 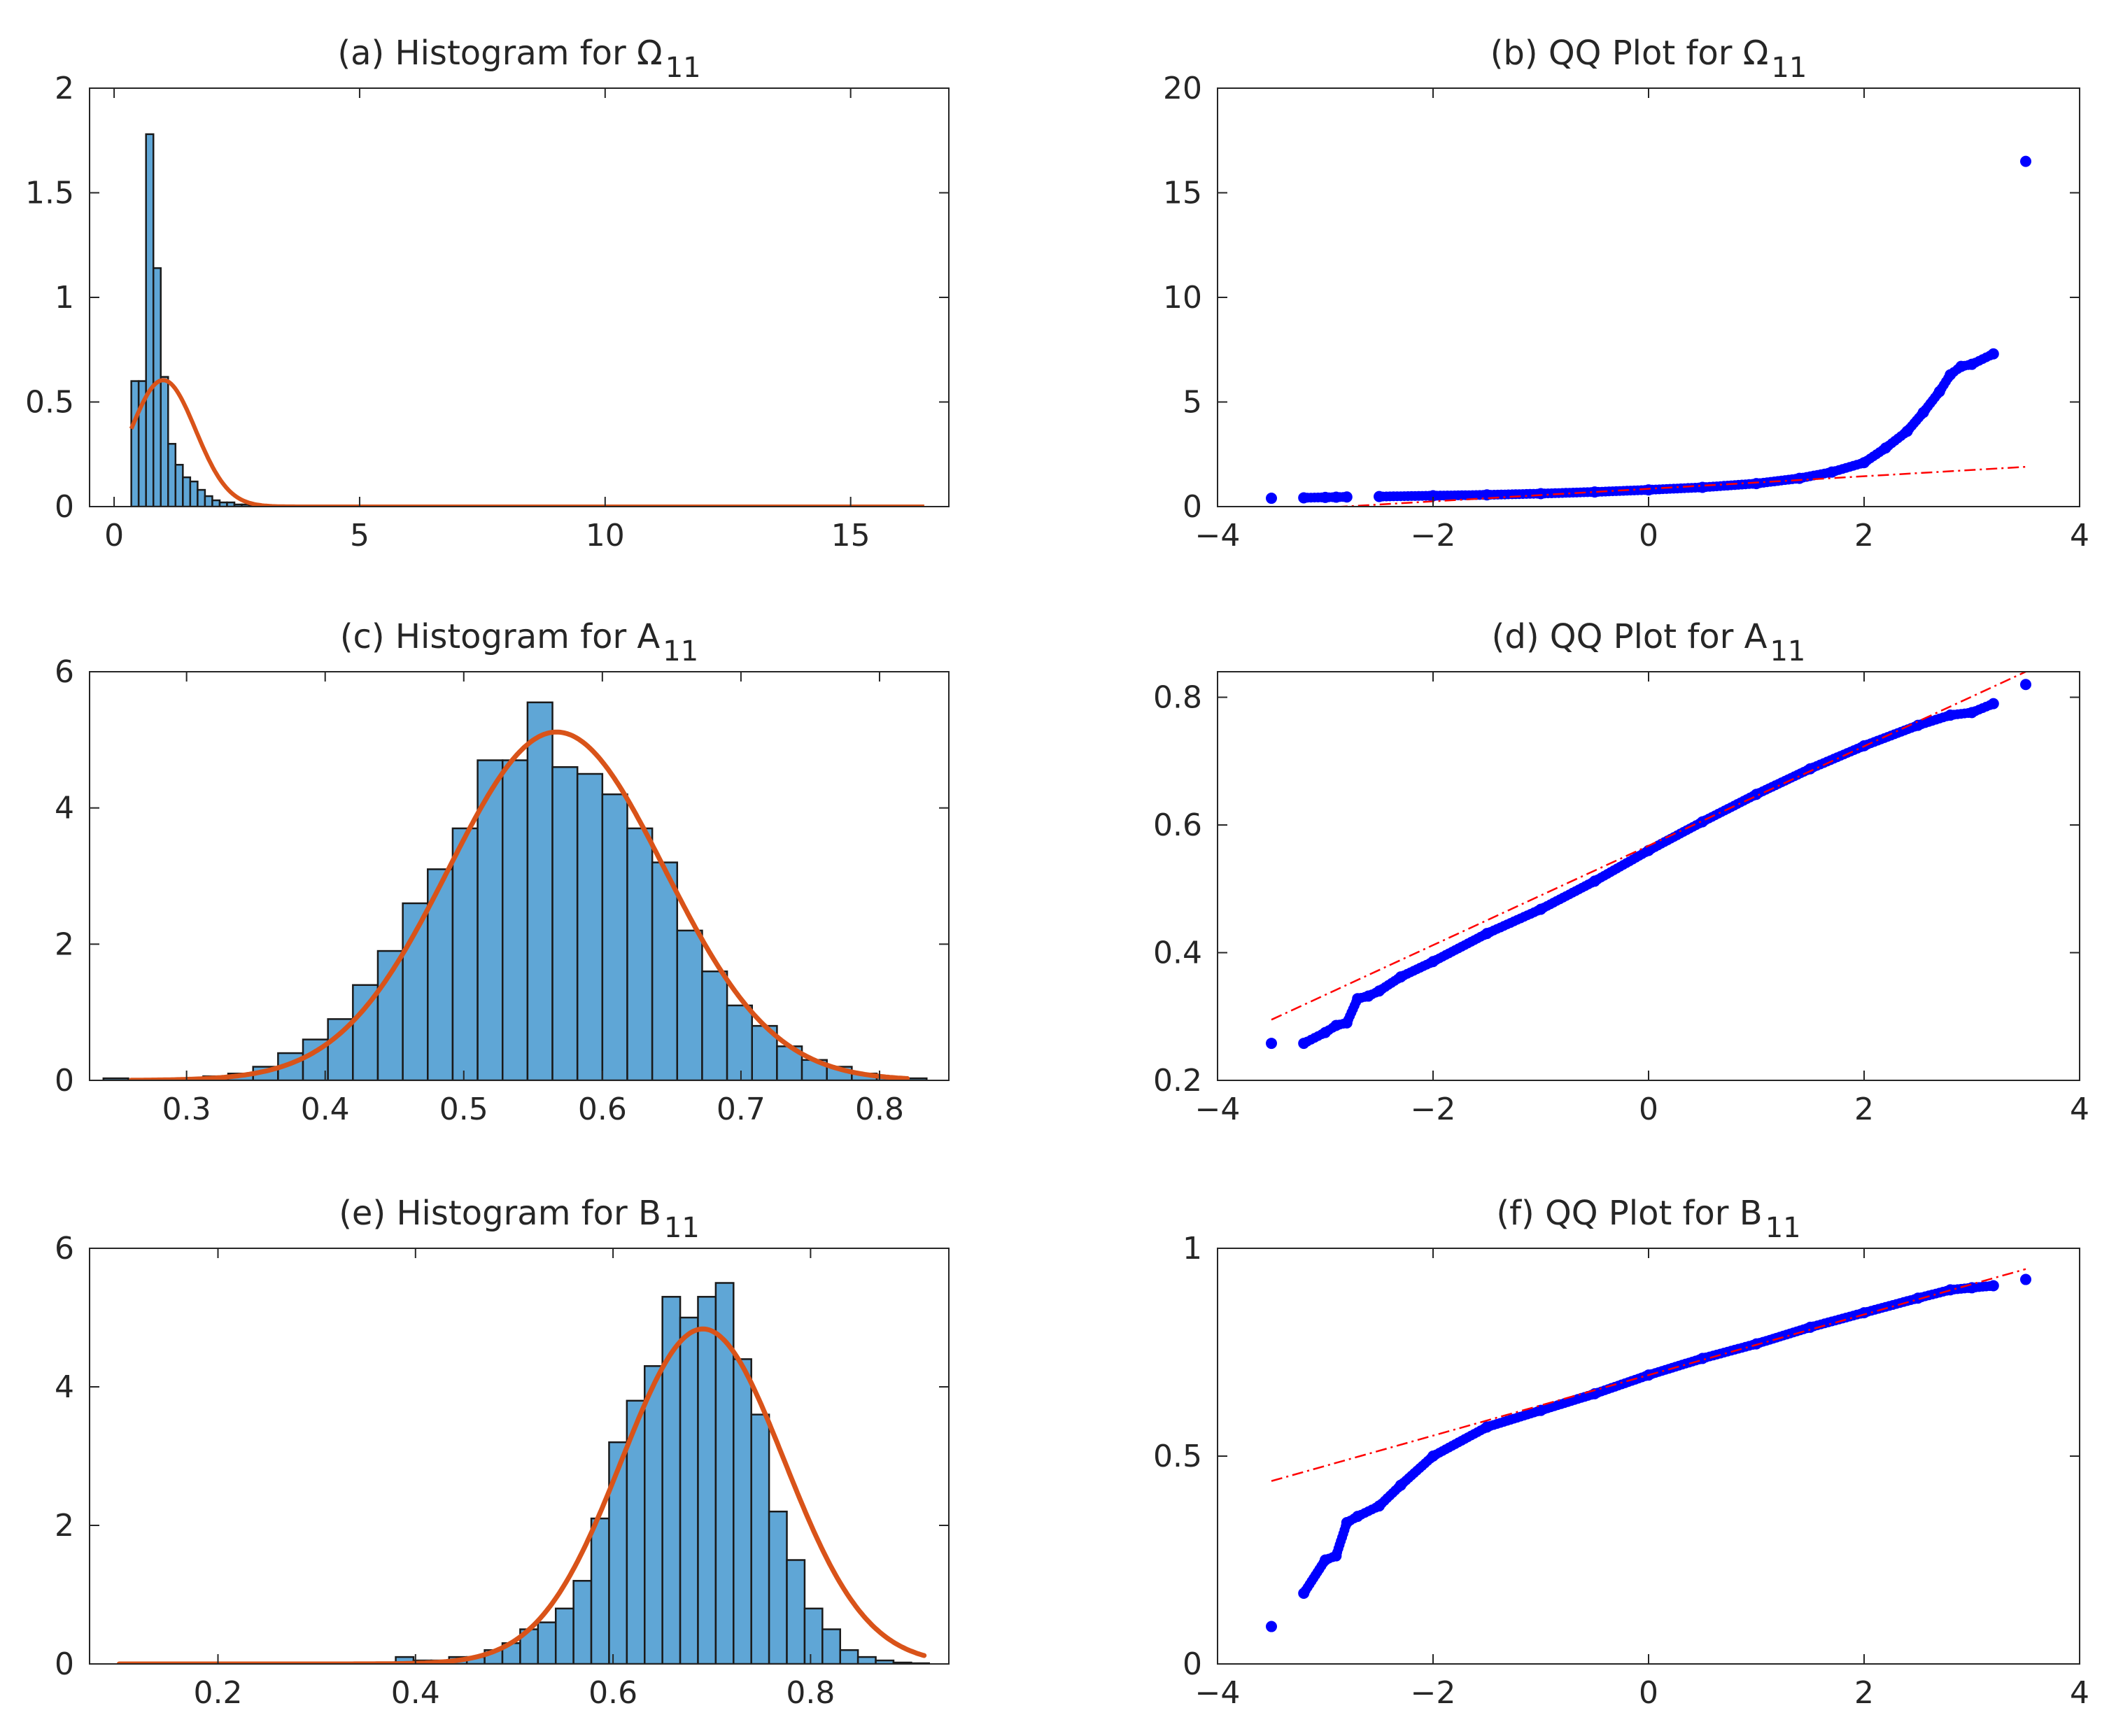 What do you see at coordinates (1182, 193) in the screenshot?
I see `y-tick-label: 15` at bounding box center [1182, 193].